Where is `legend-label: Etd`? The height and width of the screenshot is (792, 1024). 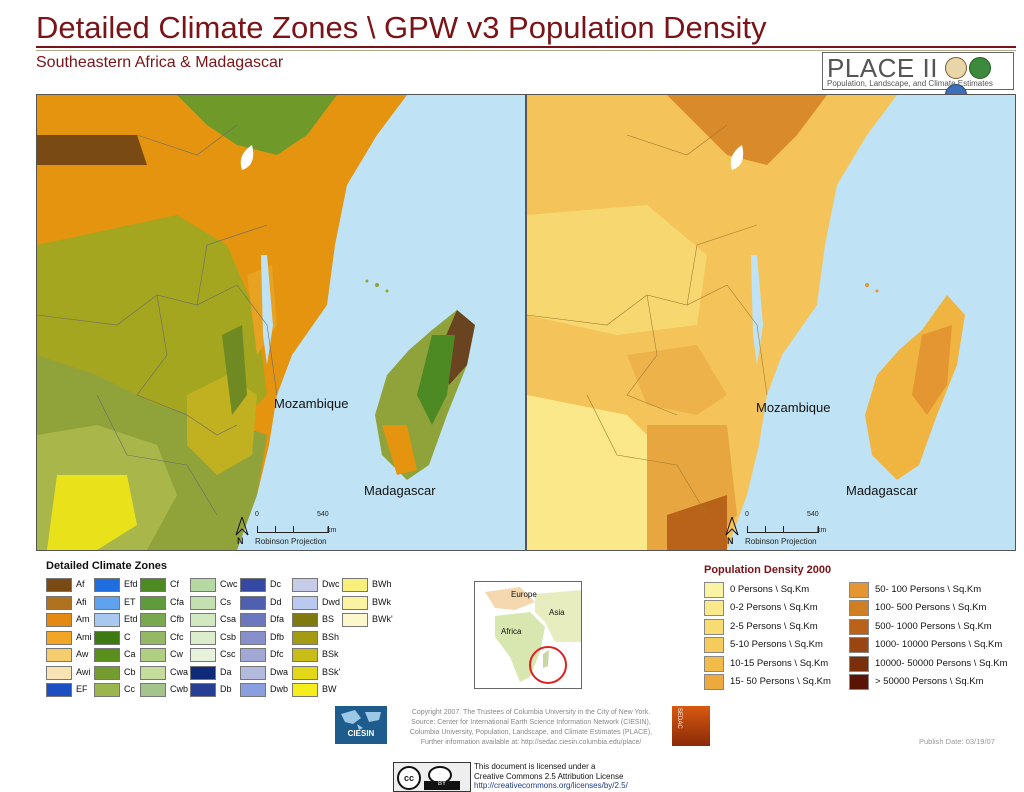
legend-label: Etd is located at coordinates (131, 619).